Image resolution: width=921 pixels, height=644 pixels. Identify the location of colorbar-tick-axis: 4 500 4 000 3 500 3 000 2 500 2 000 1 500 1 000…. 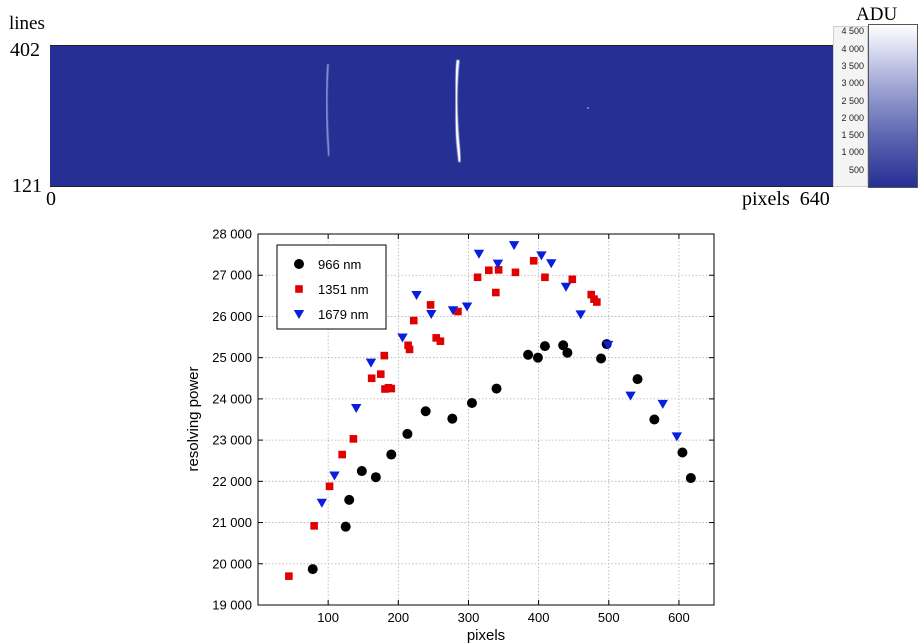
(850, 106).